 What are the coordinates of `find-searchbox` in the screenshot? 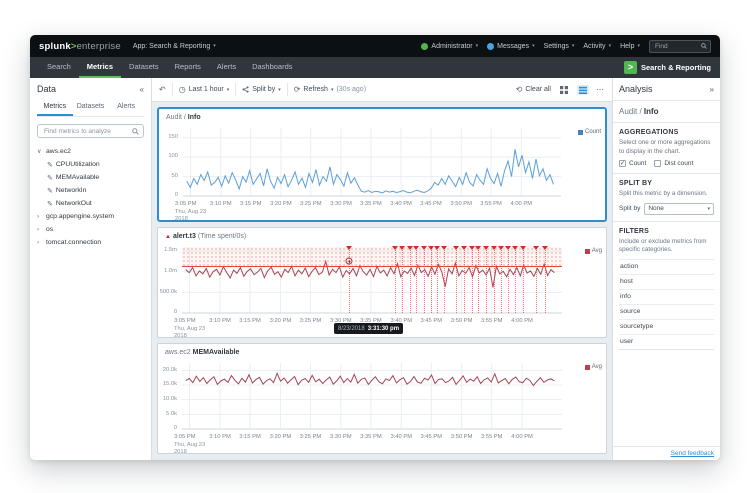 It's located at (680, 46).